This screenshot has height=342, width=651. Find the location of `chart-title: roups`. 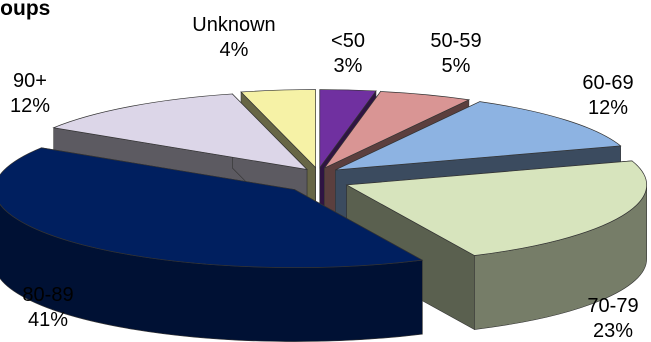

chart-title: roups is located at coordinates (25, 10).